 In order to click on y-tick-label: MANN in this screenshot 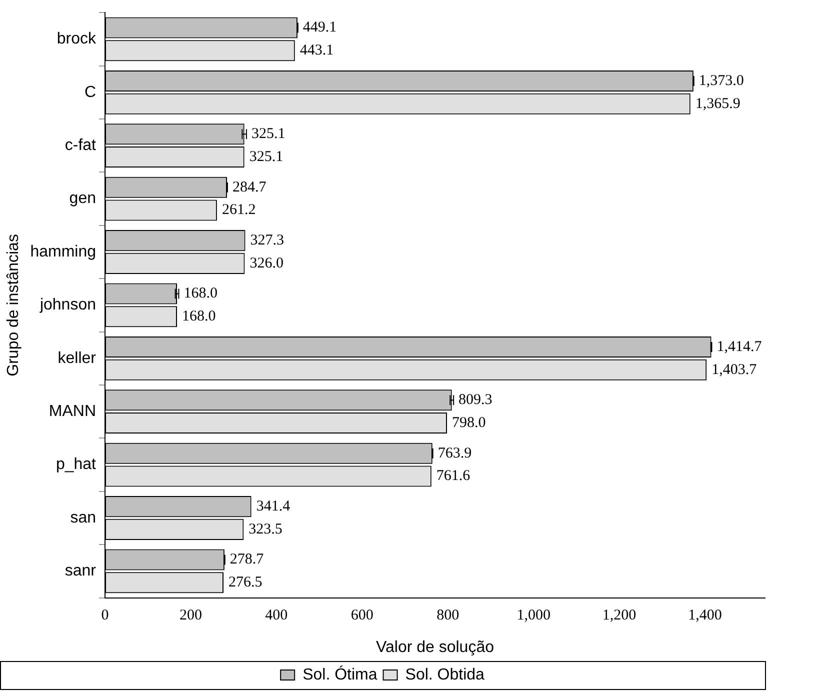, I will do `click(72, 411)`.